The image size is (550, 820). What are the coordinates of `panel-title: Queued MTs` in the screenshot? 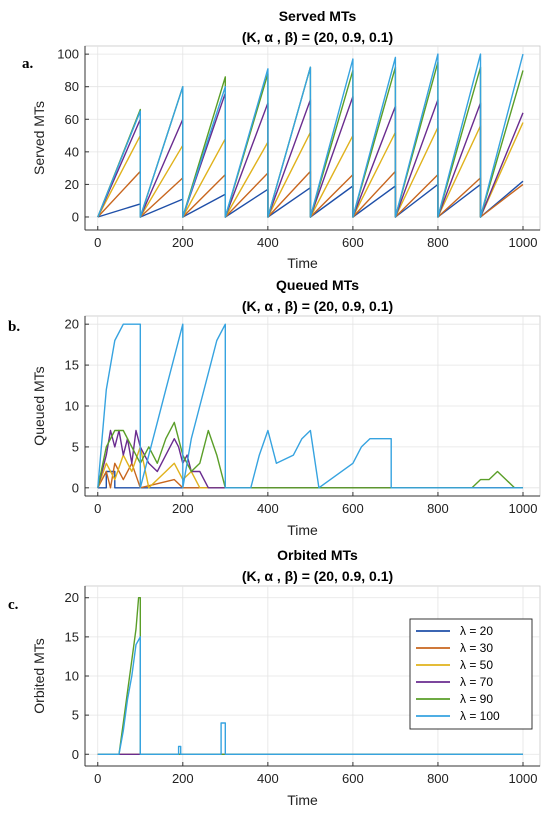 It's located at (317, 285).